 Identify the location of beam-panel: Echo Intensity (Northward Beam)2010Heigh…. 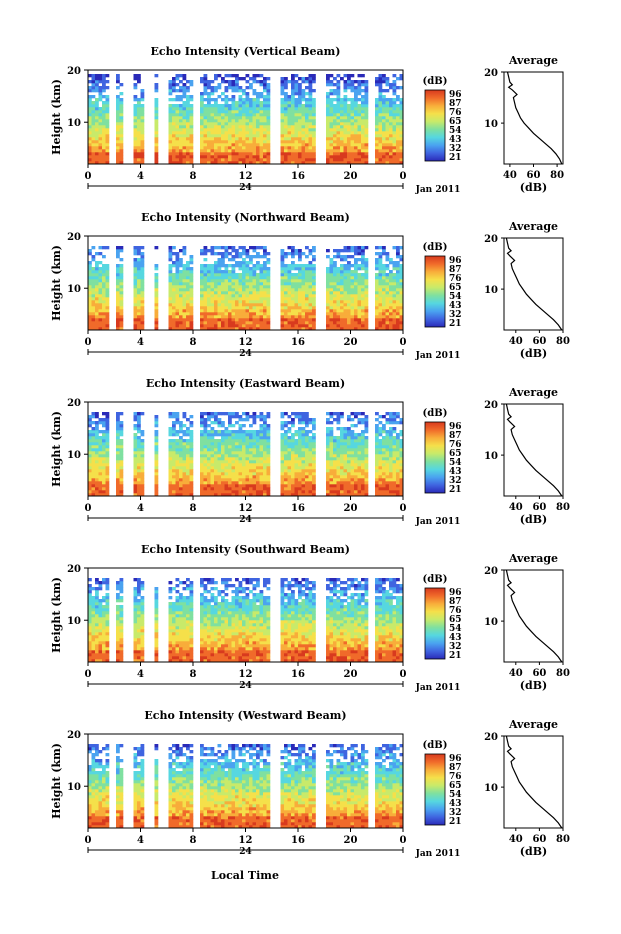
(310, 286).